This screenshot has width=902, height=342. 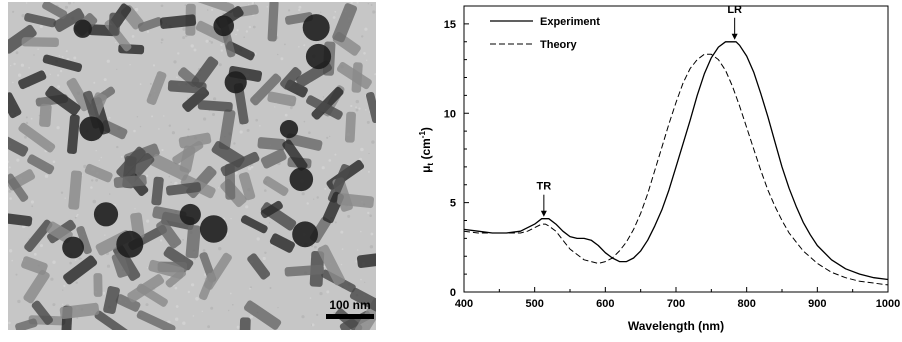 What do you see at coordinates (570, 22) in the screenshot?
I see `legend-label-experiment: Experiment` at bounding box center [570, 22].